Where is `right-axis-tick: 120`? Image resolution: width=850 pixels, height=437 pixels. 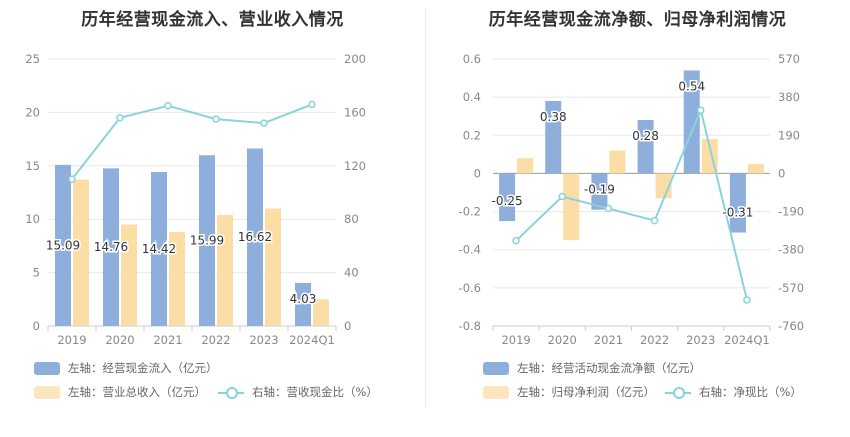
right-axis-tick: 120 is located at coordinates (355, 166).